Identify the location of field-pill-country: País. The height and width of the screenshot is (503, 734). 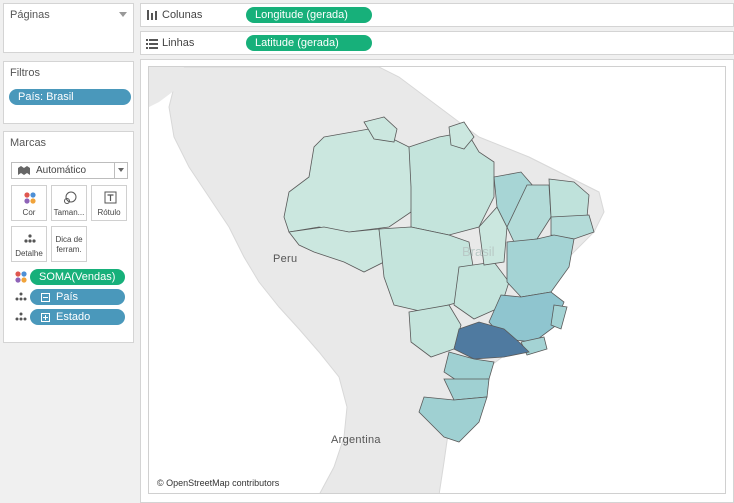
(77, 297).